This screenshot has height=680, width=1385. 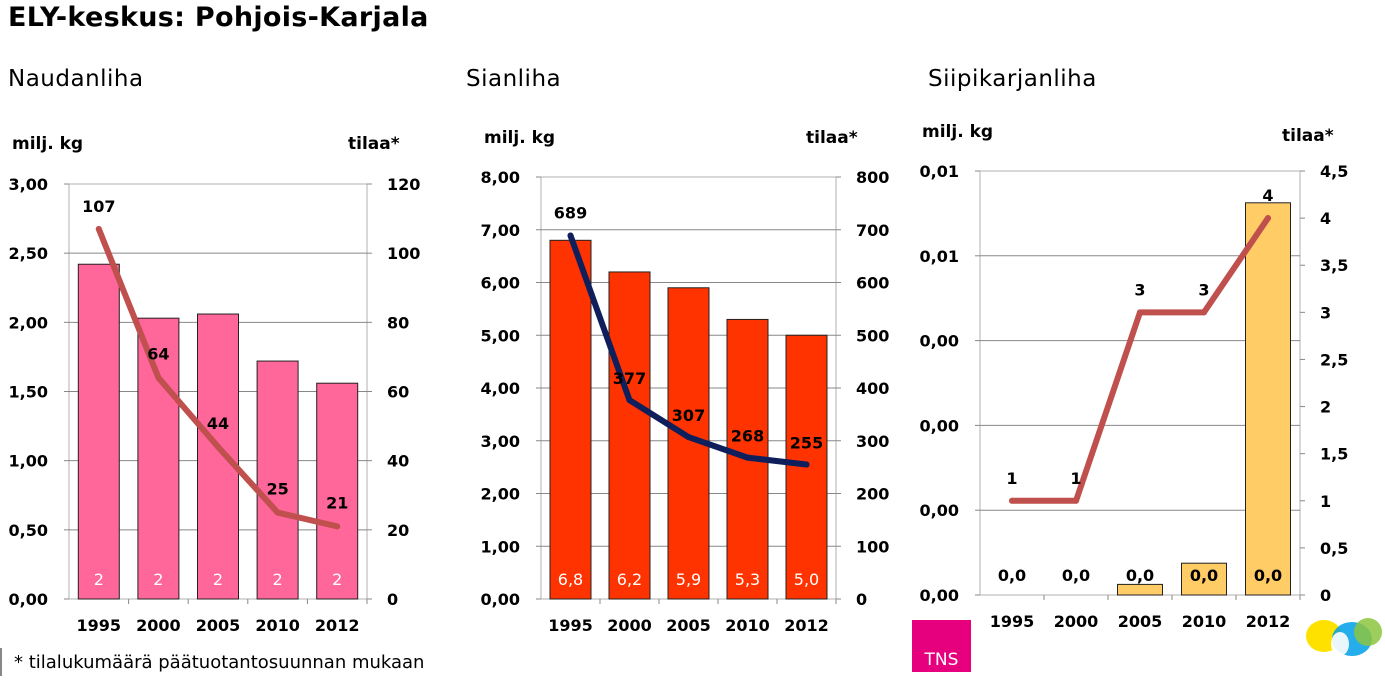 What do you see at coordinates (500, 283) in the screenshot?
I see `y-tick-label: 6,00` at bounding box center [500, 283].